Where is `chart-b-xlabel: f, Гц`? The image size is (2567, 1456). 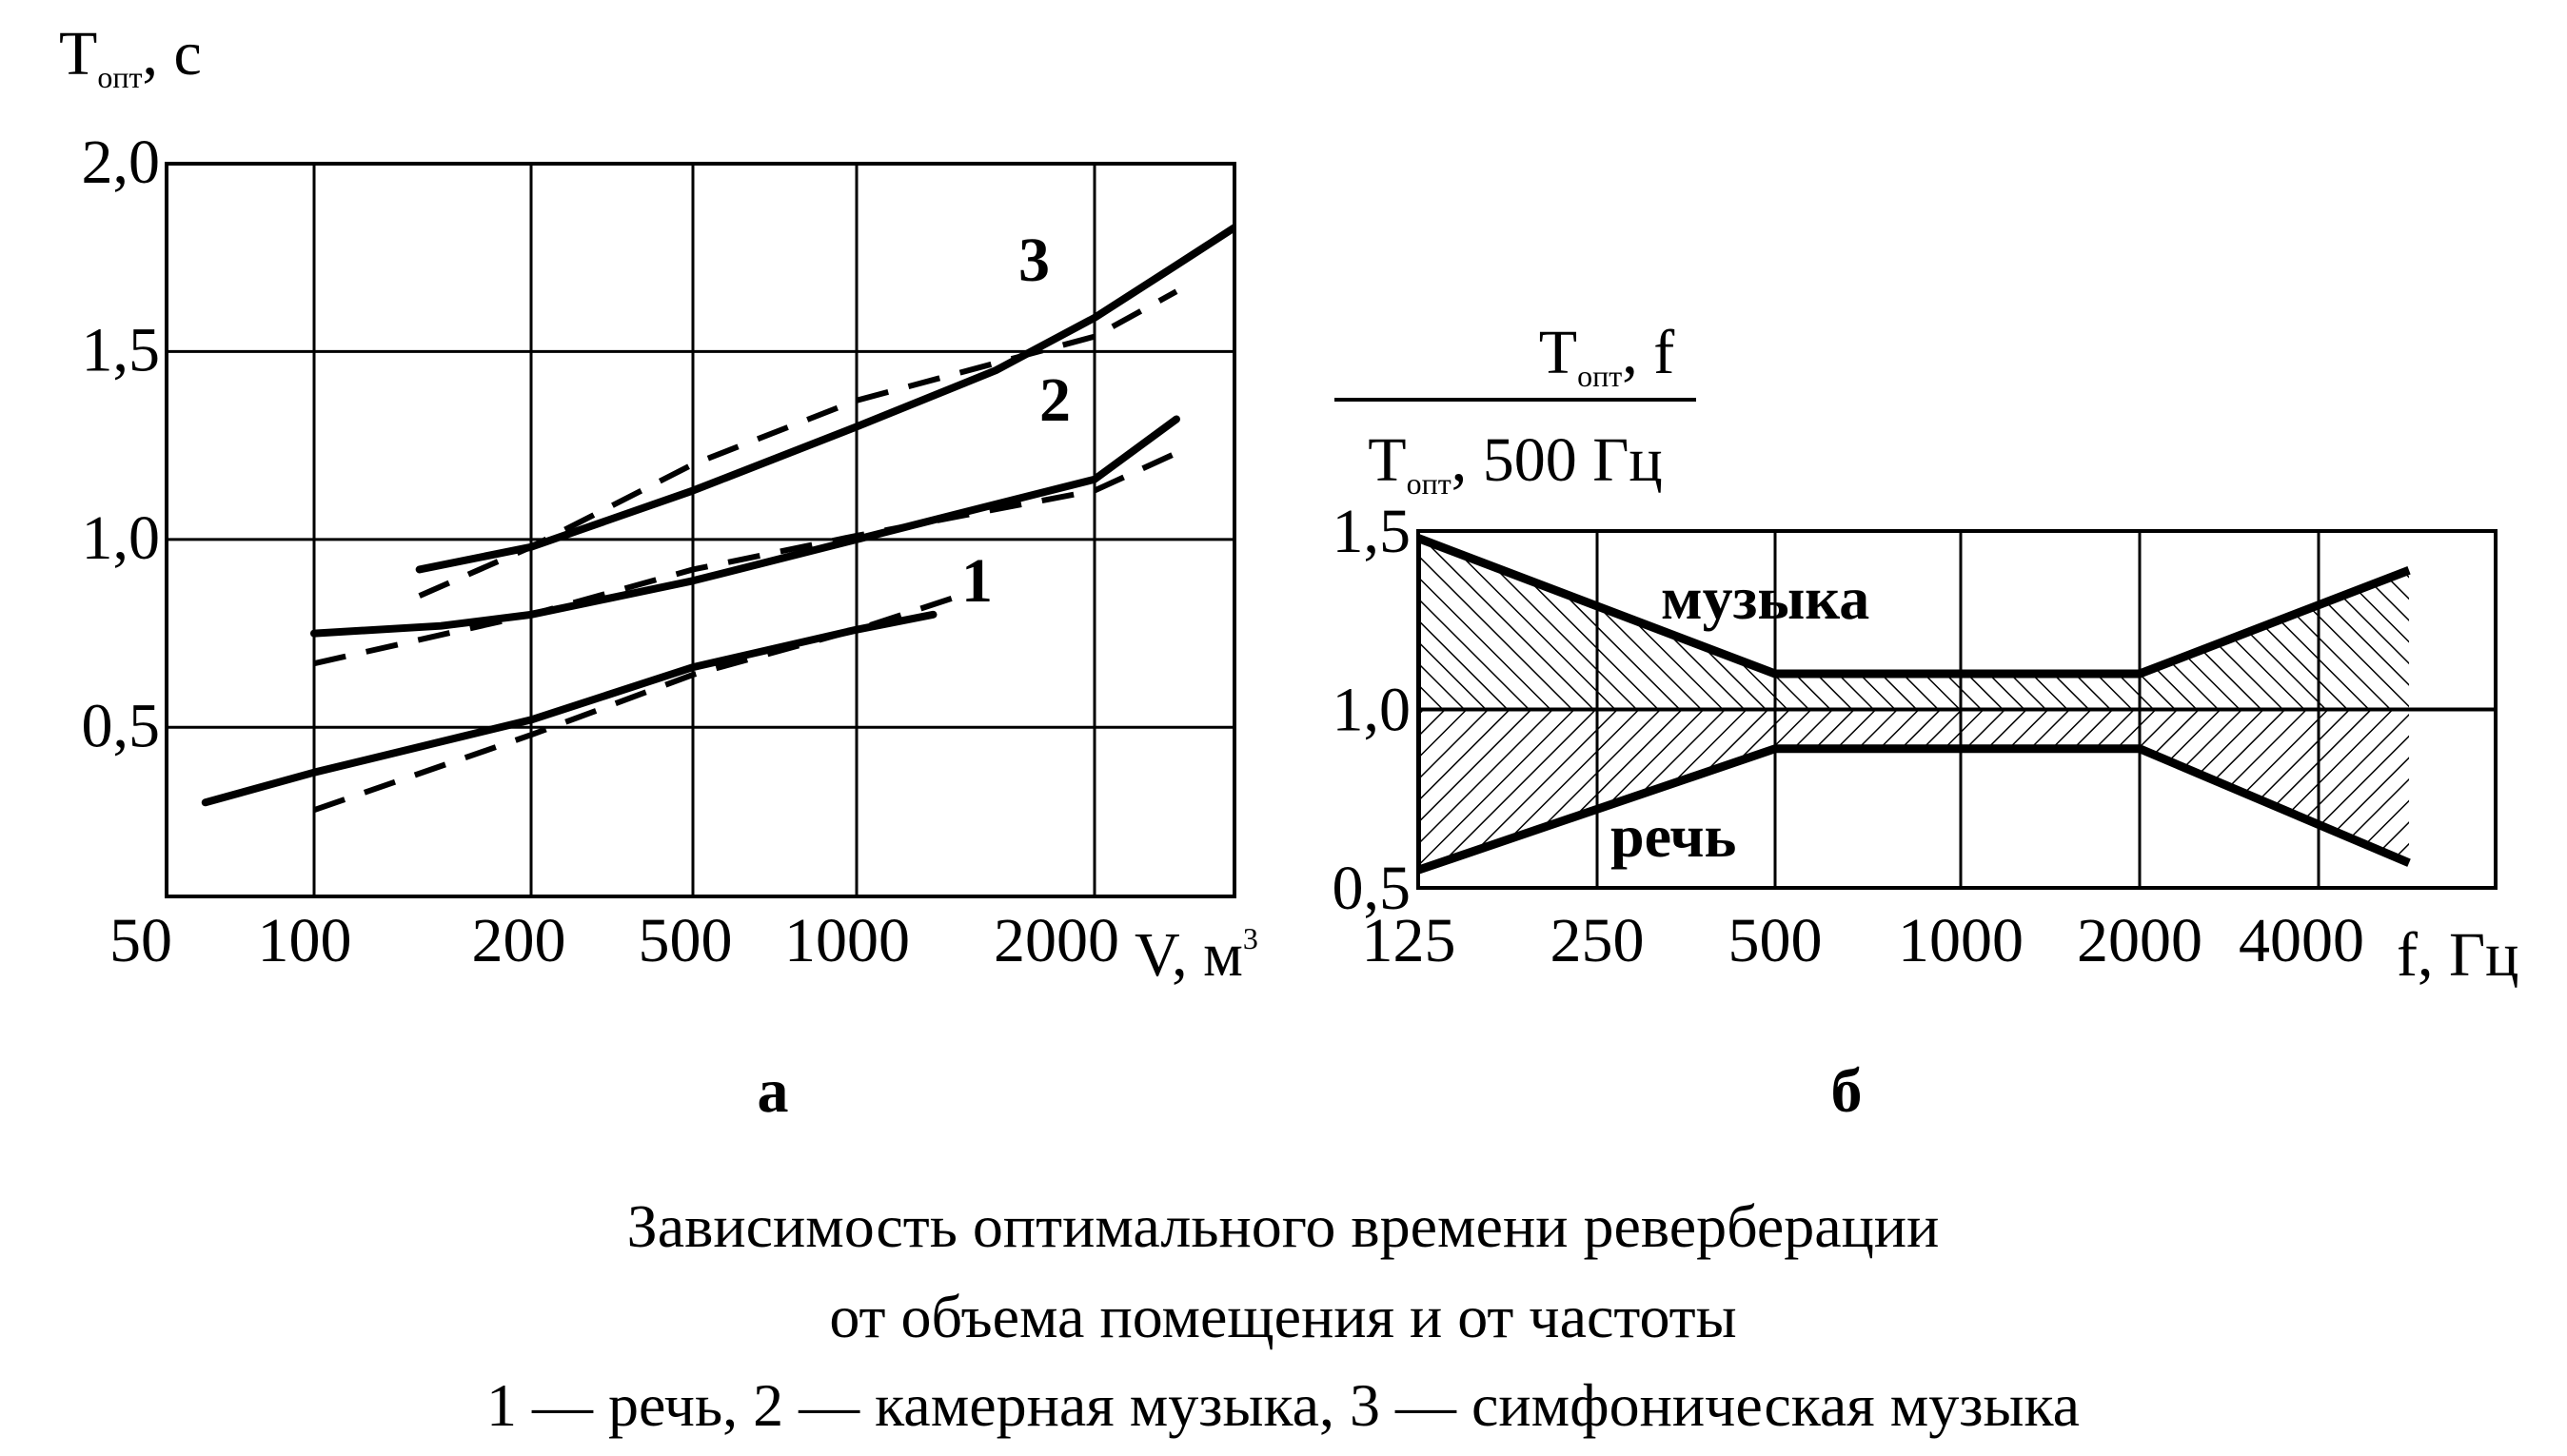
chart-b-xlabel: f, Гц is located at coordinates (2457, 955).